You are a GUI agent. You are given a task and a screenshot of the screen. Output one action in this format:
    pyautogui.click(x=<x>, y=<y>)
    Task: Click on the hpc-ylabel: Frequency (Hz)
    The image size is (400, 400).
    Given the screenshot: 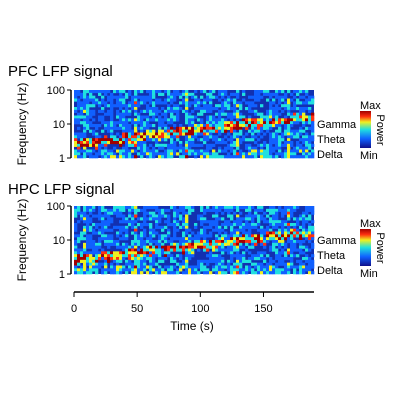 What is the action you would take?
    pyautogui.click(x=22, y=240)
    